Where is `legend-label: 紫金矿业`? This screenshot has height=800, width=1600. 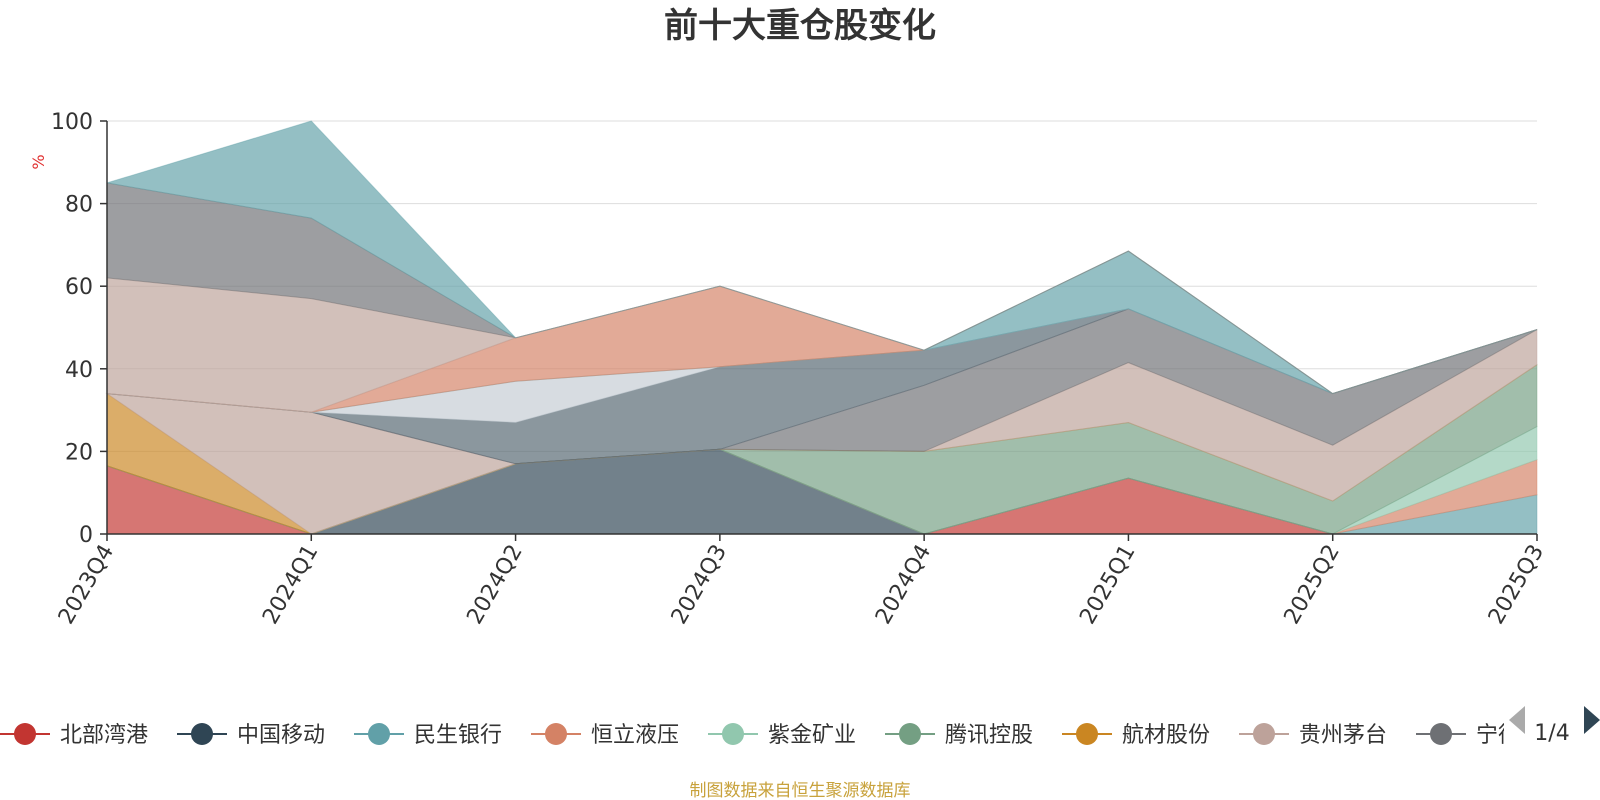
legend-label: 紫金矿业 is located at coordinates (812, 735).